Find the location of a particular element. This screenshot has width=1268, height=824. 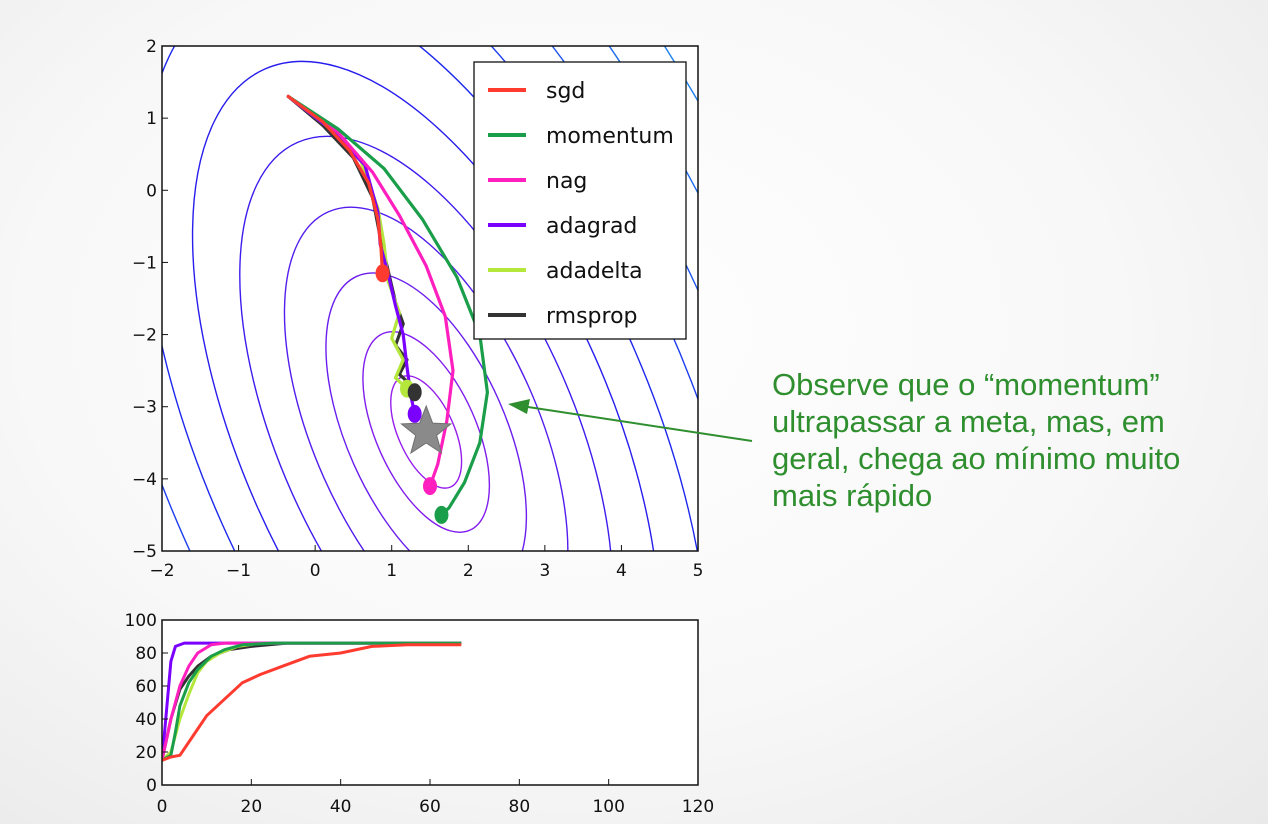

legend-label-nag: nag is located at coordinates (566, 181).